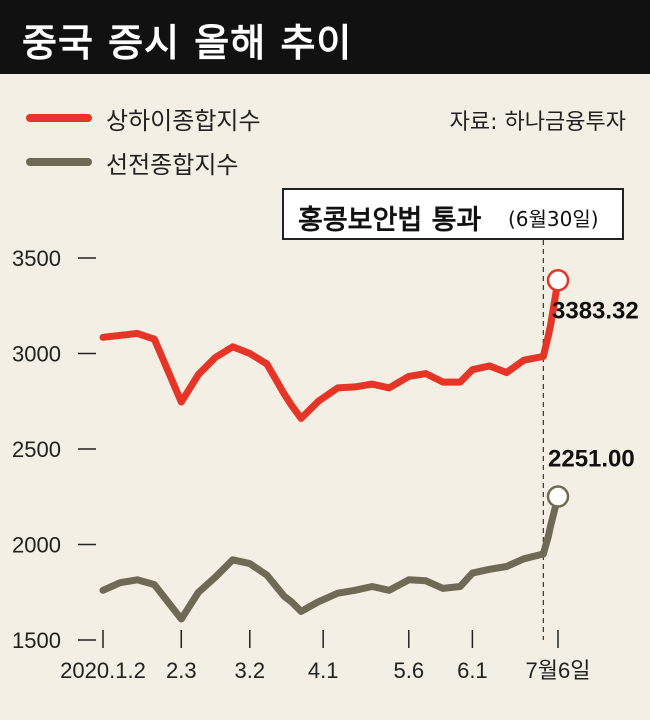 This screenshot has width=650, height=720. I want to click on chart-title: 중국 증시 올해 추이, so click(187, 43).